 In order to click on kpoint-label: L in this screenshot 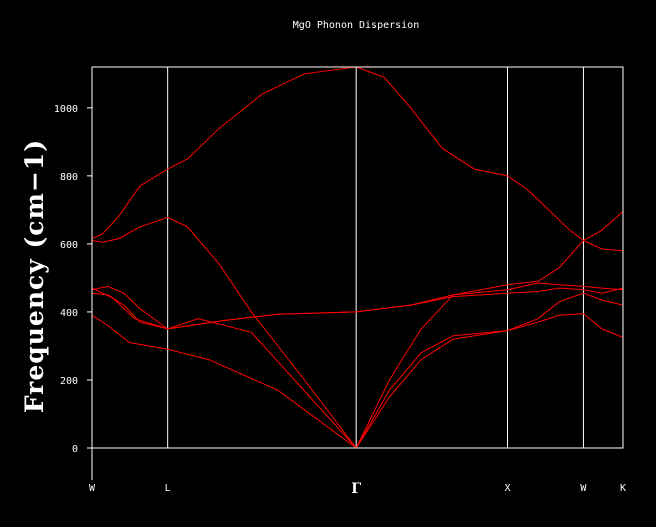, I will do `click(168, 488)`.